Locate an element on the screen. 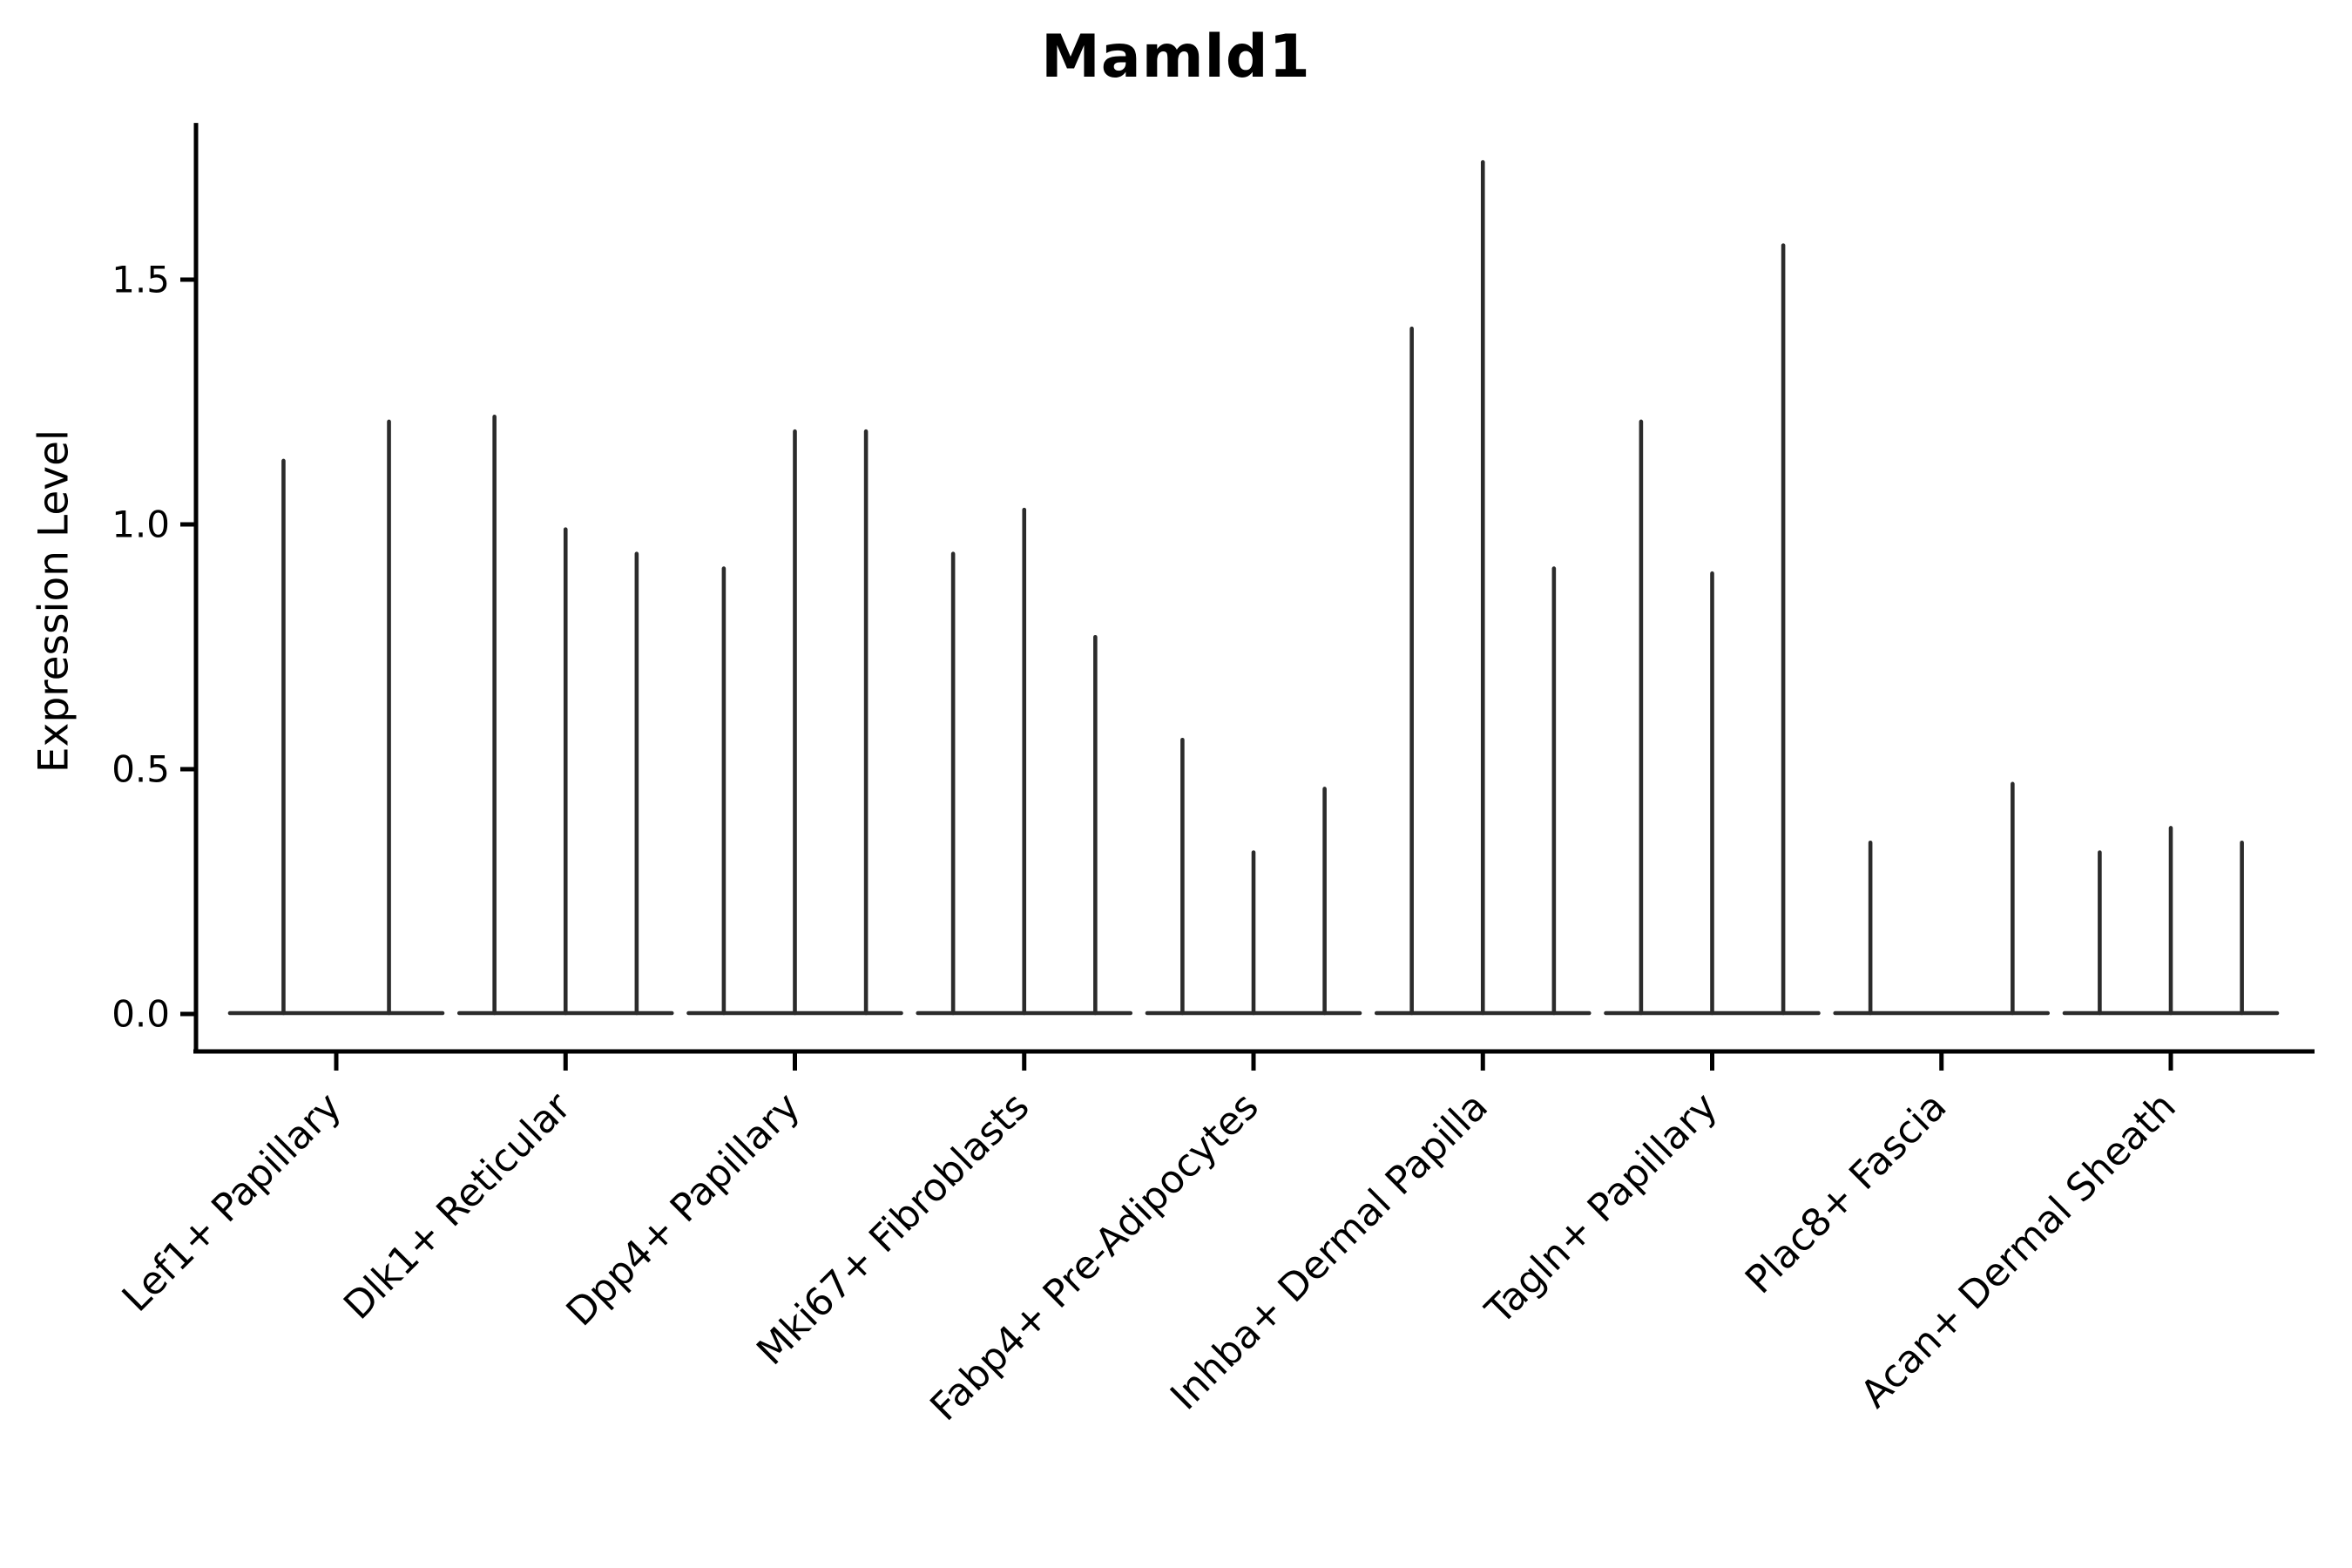 This screenshot has width=2352, height=1568. x-tick-label: Dlk1+ Reticular is located at coordinates (457, 1206).